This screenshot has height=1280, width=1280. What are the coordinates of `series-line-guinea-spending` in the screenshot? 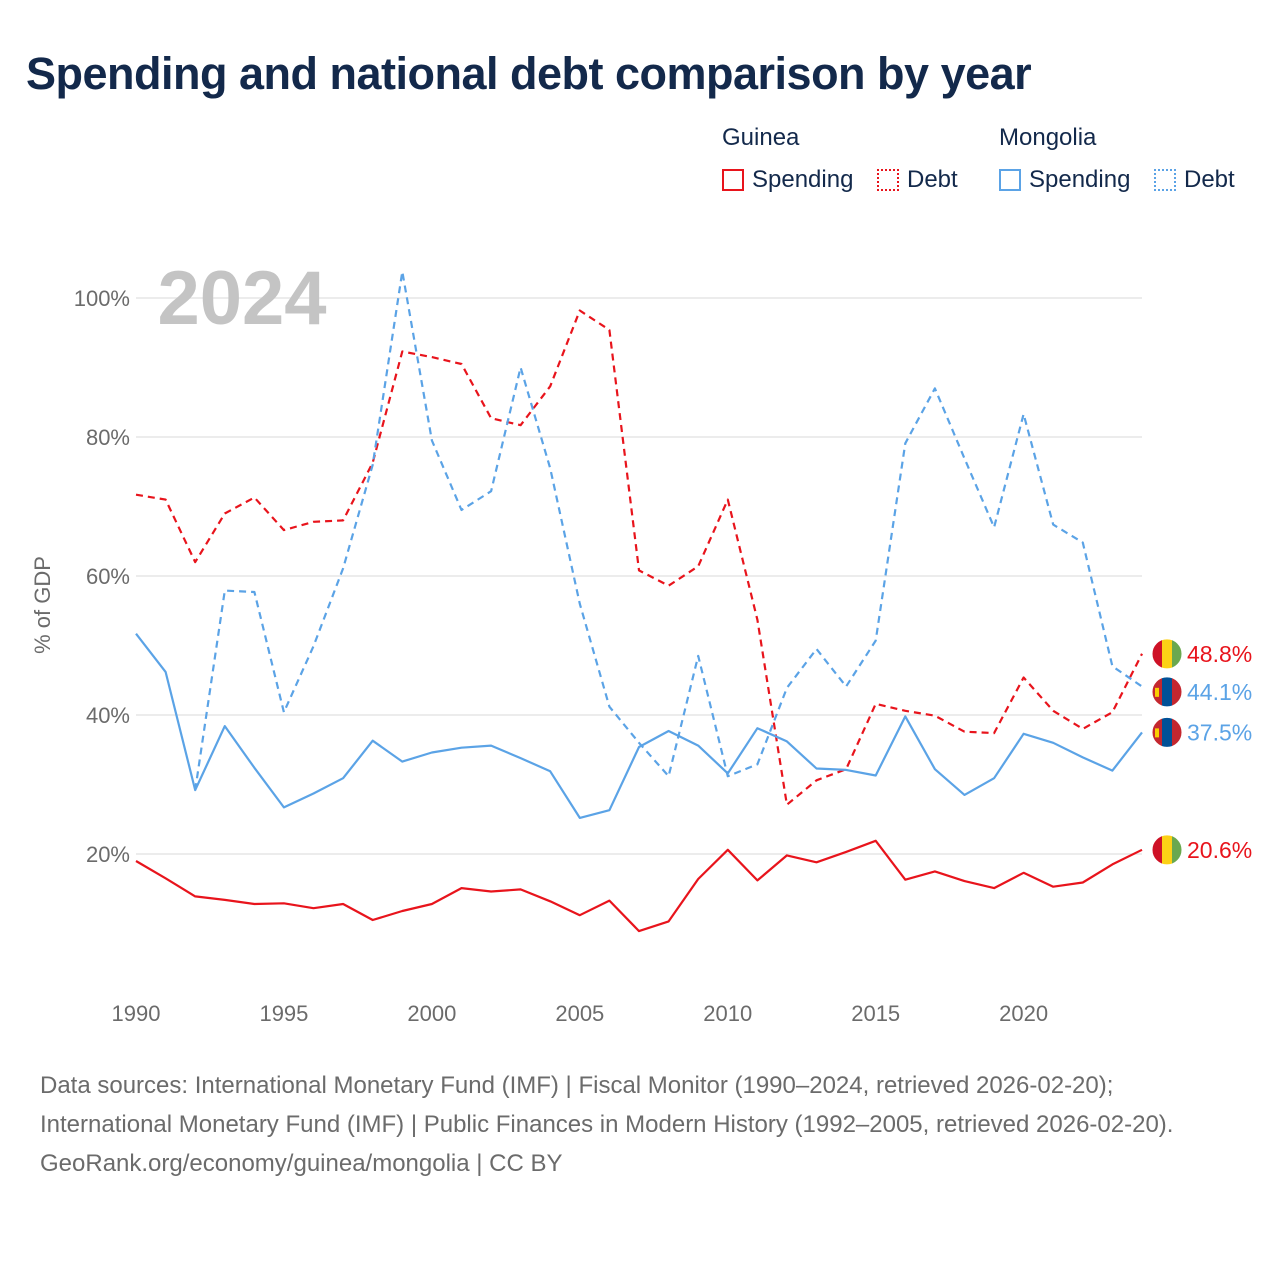 It's located at (639, 886).